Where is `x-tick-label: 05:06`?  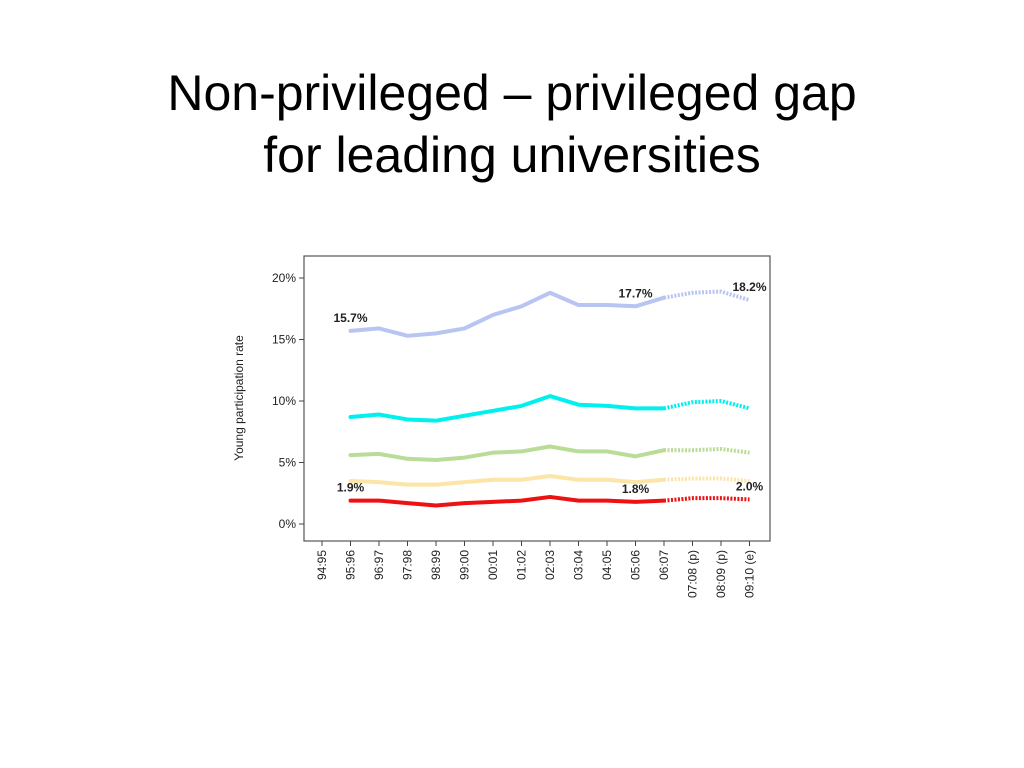 x-tick-label: 05:06 is located at coordinates (636, 565).